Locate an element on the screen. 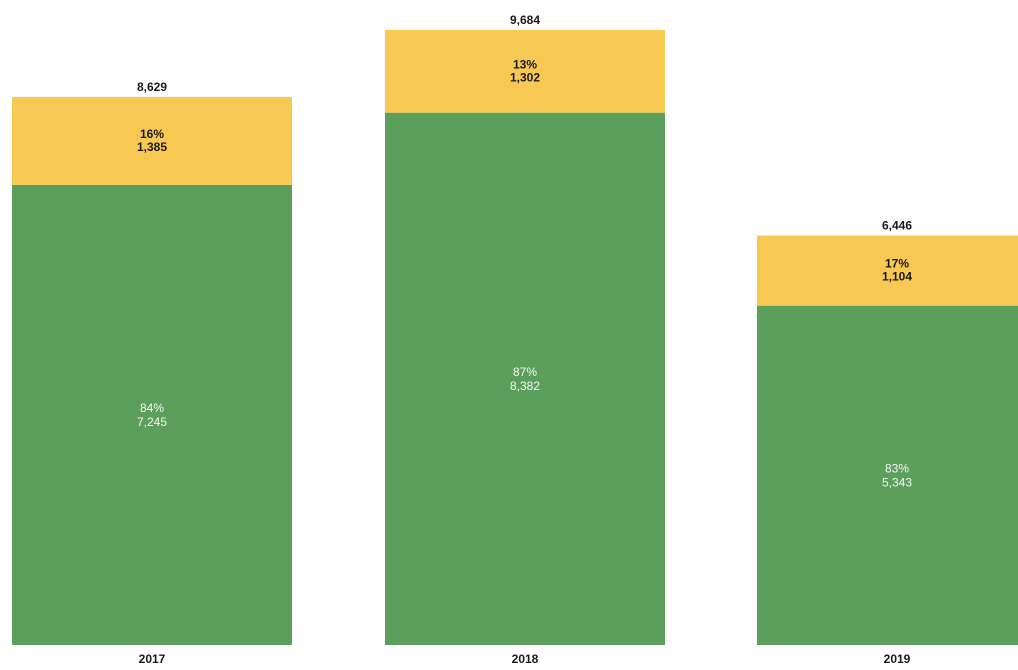 This screenshot has height=670, width=1018. bar-segment-top-2019 is located at coordinates (887, 270).